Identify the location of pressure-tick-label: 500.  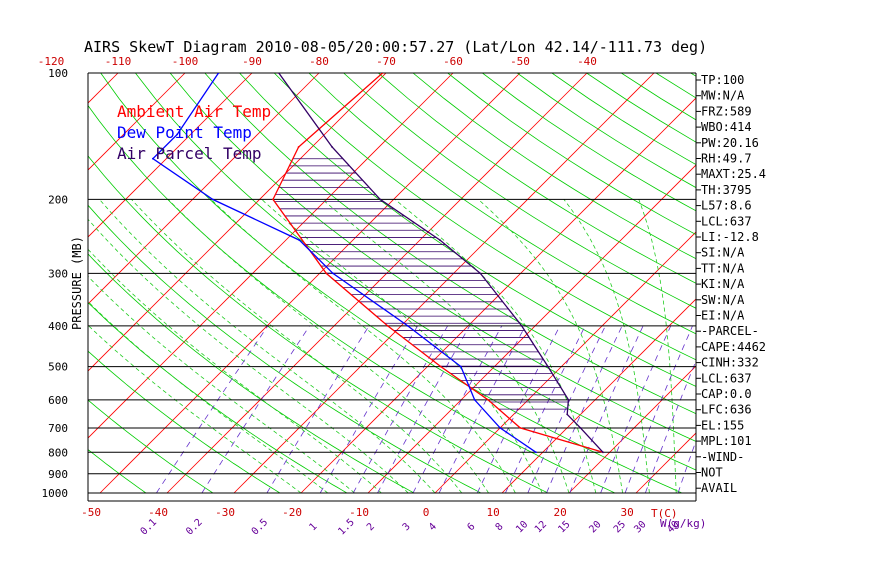
(58, 367).